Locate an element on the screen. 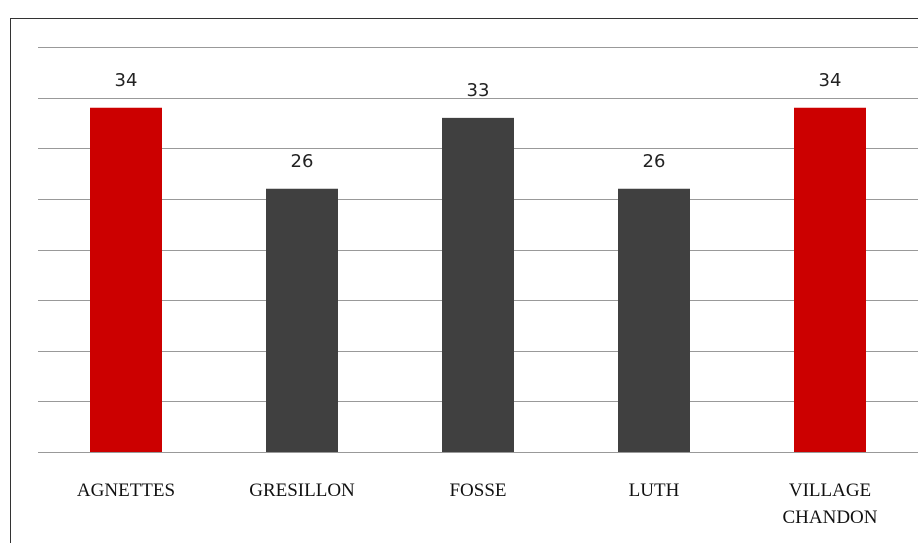  value-label: 33 is located at coordinates (478, 90).